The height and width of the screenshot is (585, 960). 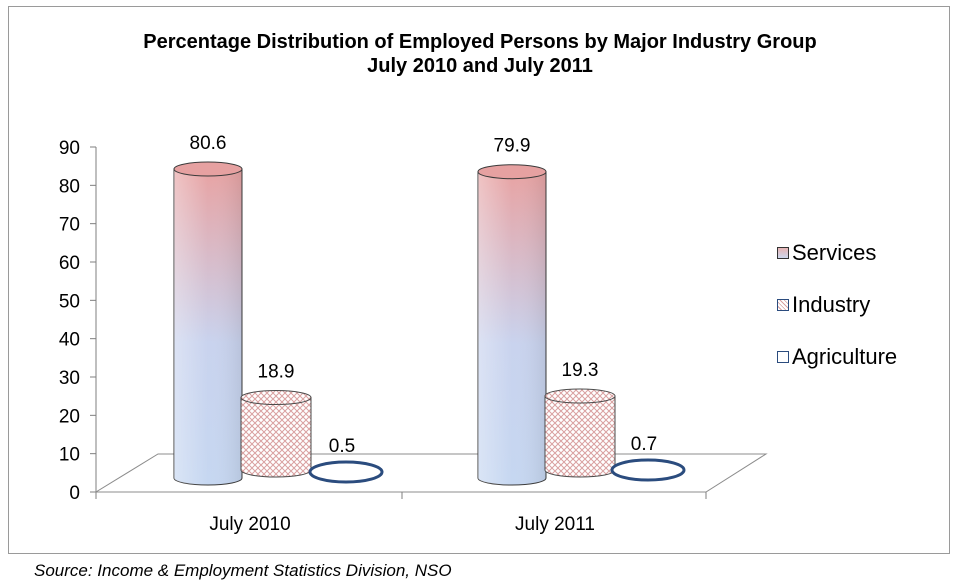 What do you see at coordinates (69, 225) in the screenshot?
I see `y-tick-label-70: 70` at bounding box center [69, 225].